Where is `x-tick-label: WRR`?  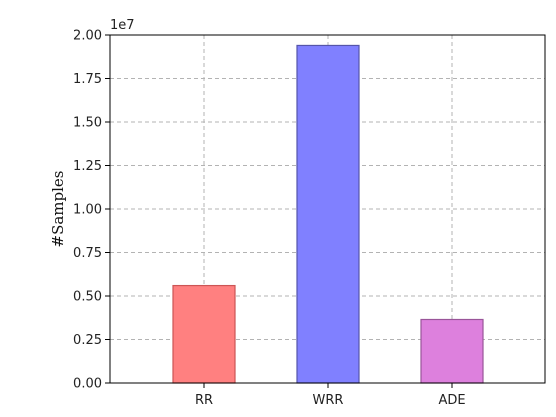
x-tick-label: WRR is located at coordinates (328, 400).